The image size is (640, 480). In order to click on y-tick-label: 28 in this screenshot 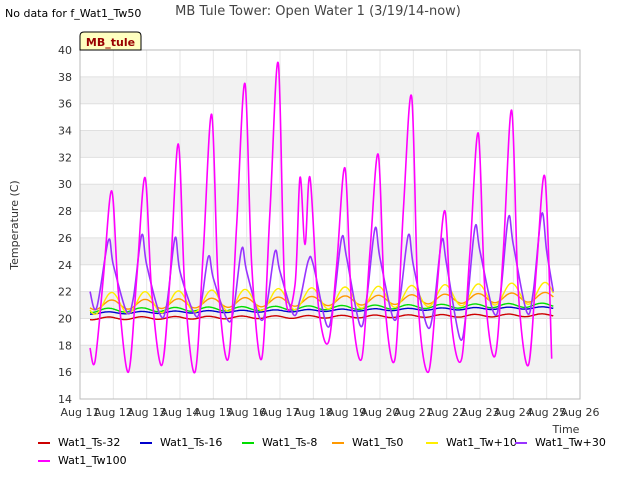, I will do `click(65, 211)`.